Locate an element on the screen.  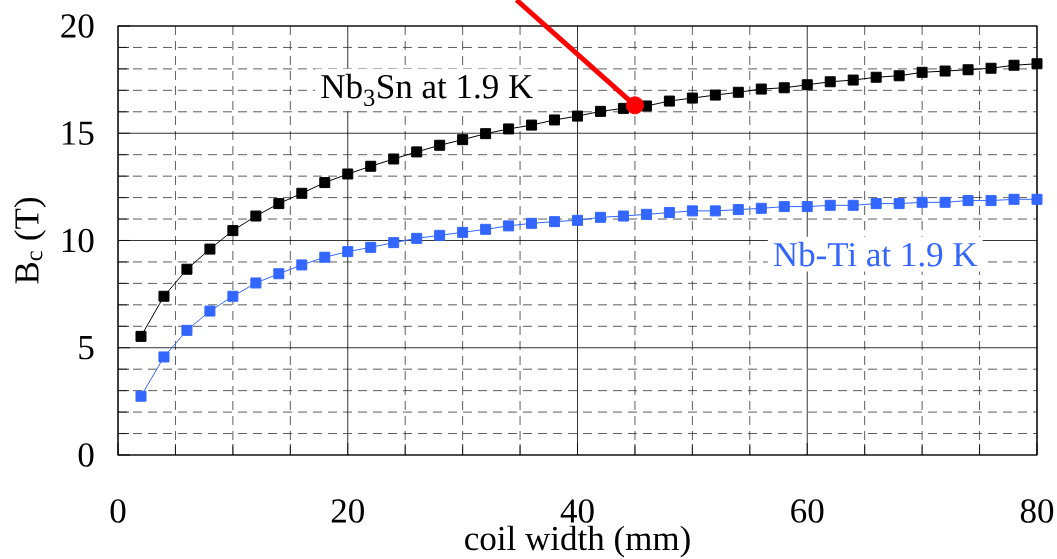
x-tick-label: 80 is located at coordinates (1037, 511).